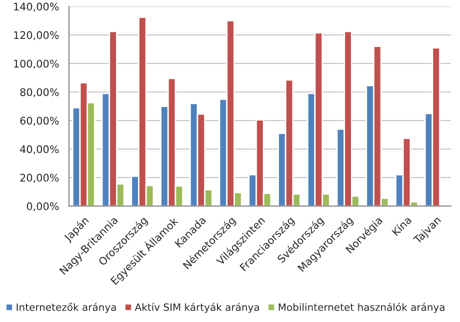  What do you see at coordinates (36, 7) in the screenshot?
I see `y-tick-label: 140,00%` at bounding box center [36, 7].